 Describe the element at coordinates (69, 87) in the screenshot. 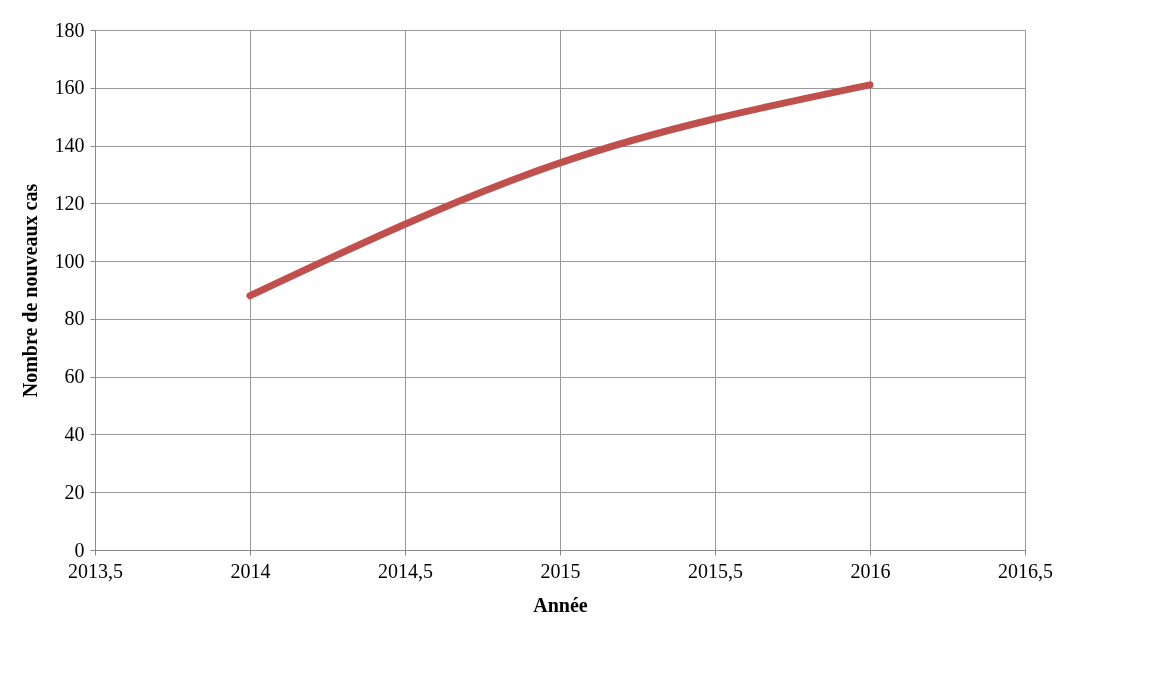

I see `y-tick-label: 160` at that location.